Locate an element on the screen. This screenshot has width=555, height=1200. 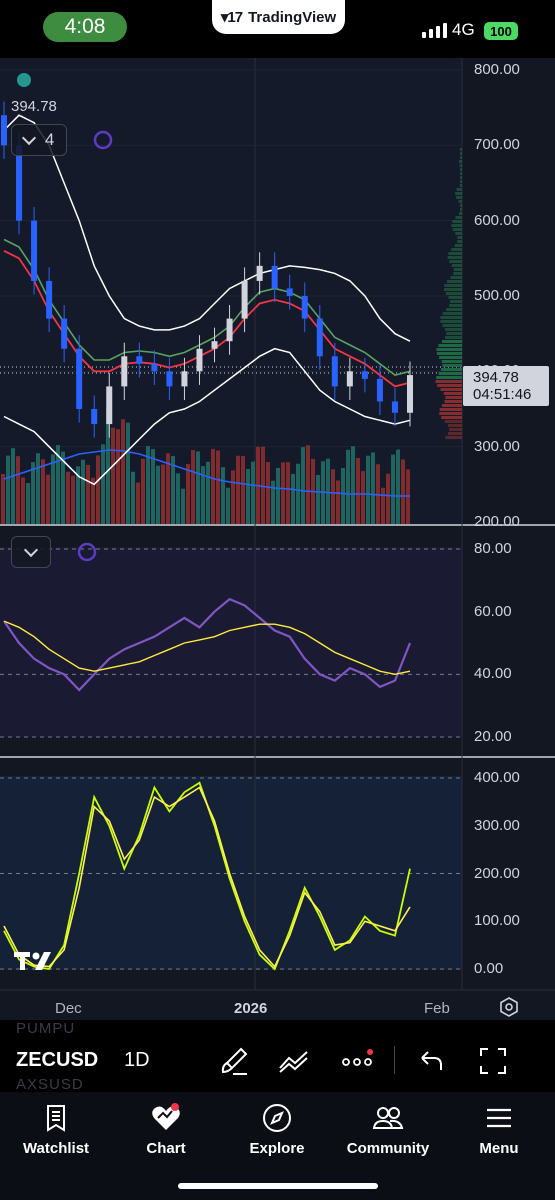
brush-icon is located at coordinates (234, 1061).